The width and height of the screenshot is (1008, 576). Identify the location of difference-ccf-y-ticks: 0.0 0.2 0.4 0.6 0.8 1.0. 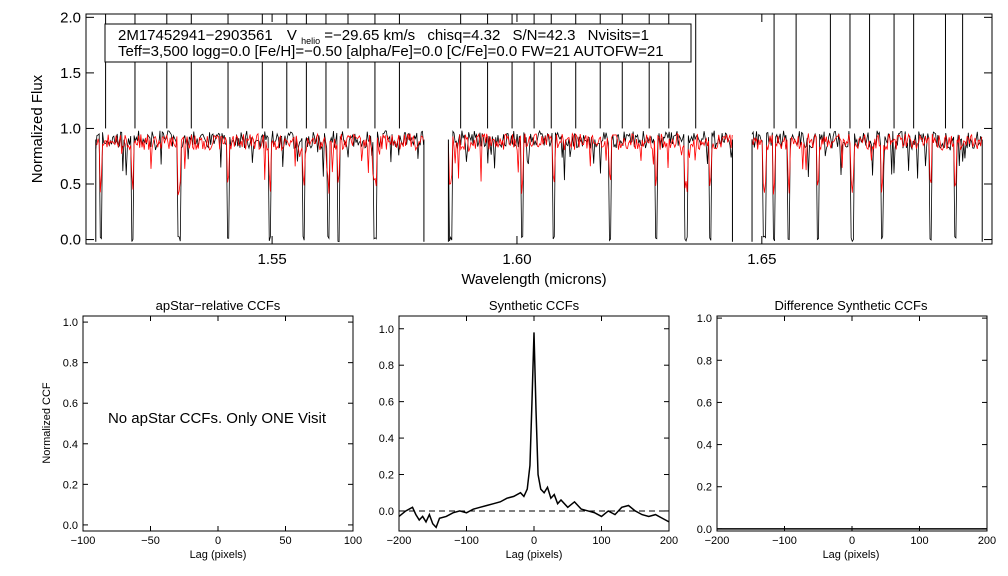
(842, 424).